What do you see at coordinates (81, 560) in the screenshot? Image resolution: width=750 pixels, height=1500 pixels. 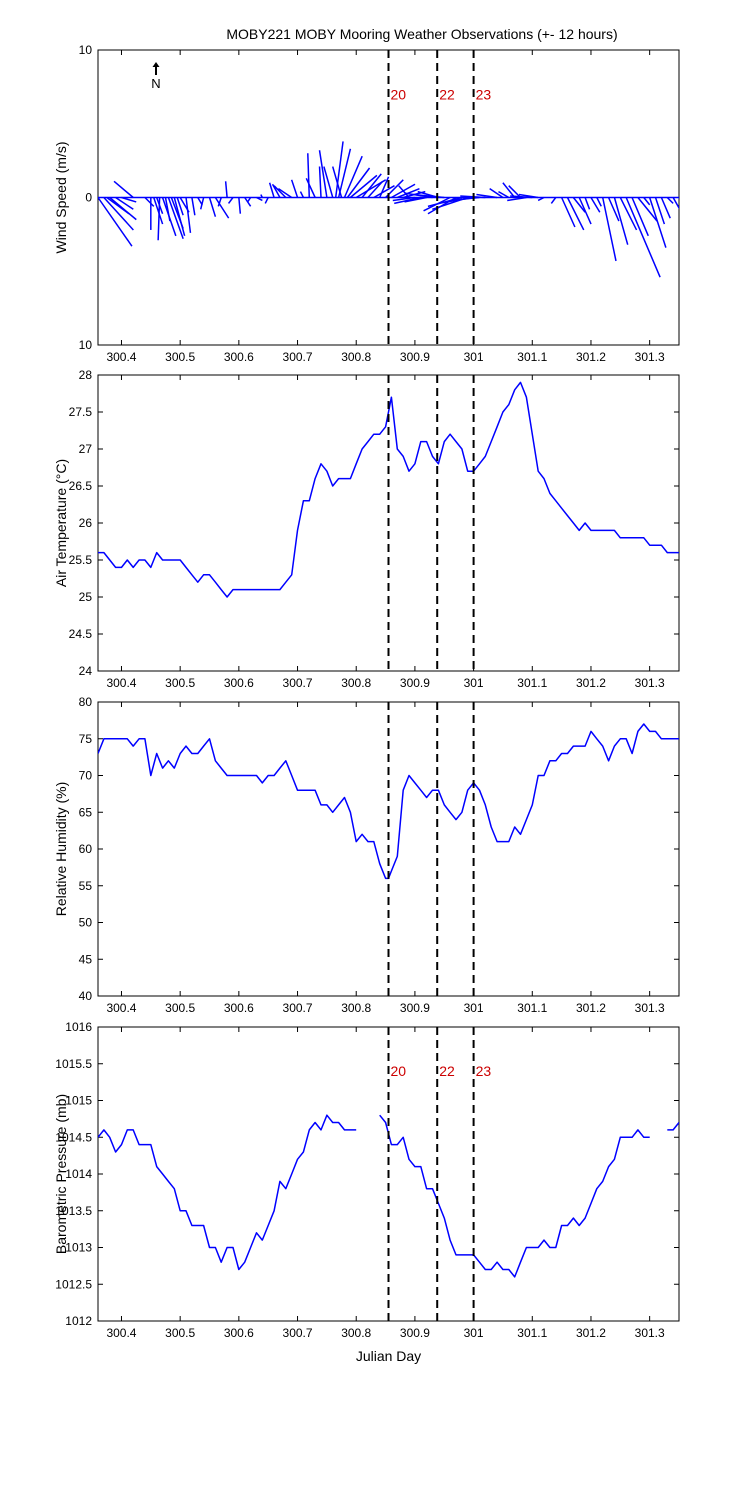 I see `y-tick-label: 25.5` at bounding box center [81, 560].